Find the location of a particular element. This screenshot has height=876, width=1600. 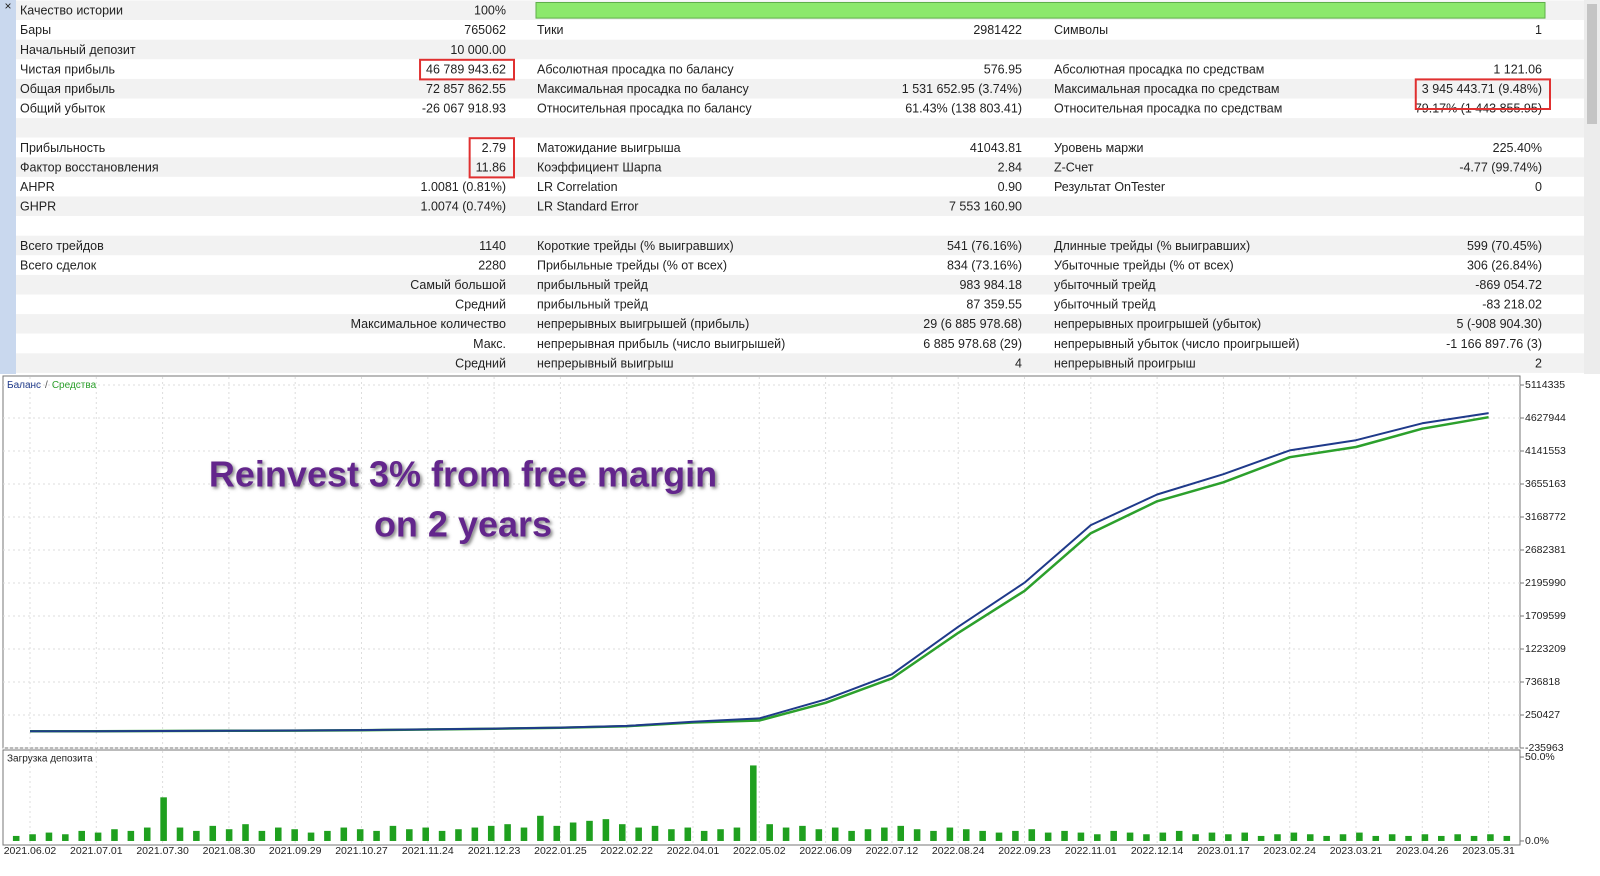

close-button: × is located at coordinates (7, 6).